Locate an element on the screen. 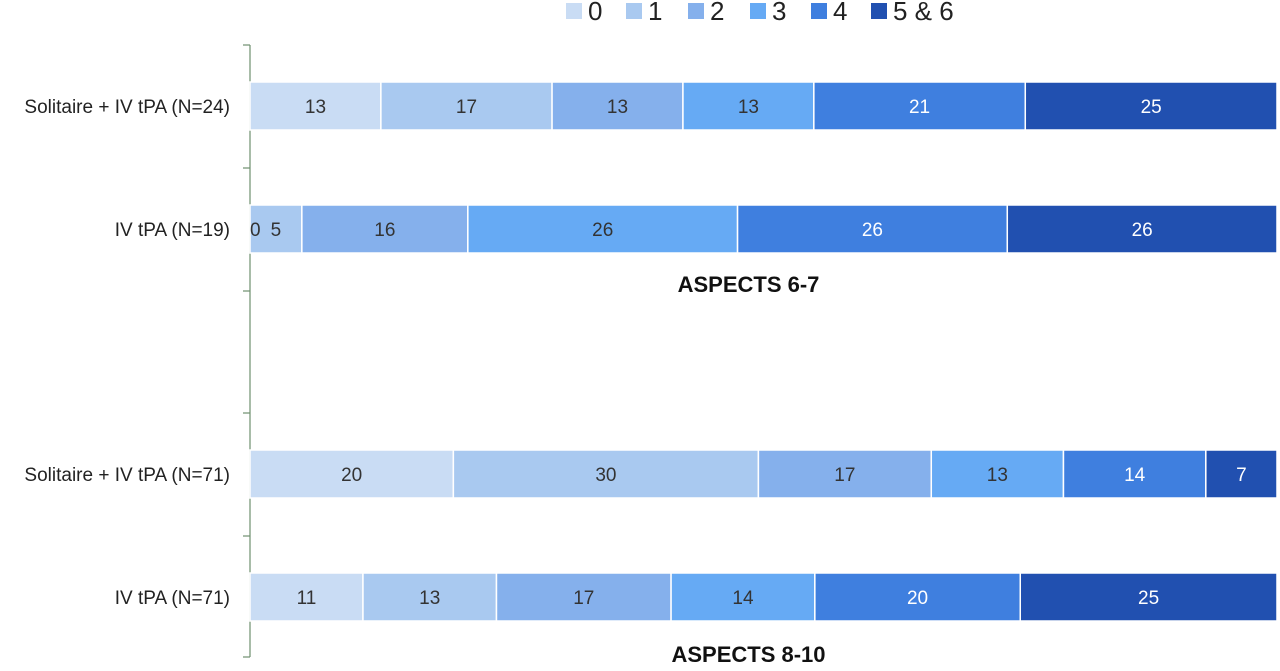 Image resolution: width=1280 pixels, height=671 pixels. legend-label-3: 3 is located at coordinates (779, 13).